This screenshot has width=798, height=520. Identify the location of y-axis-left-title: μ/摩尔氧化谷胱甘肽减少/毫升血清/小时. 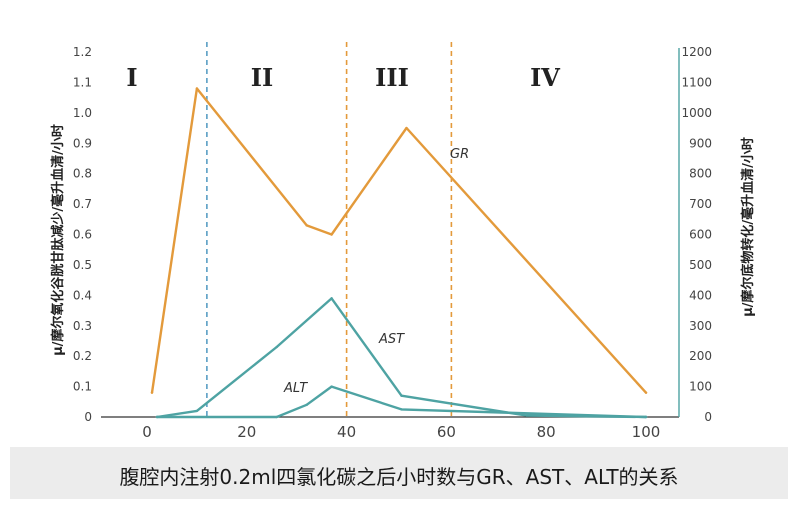
(58, 240).